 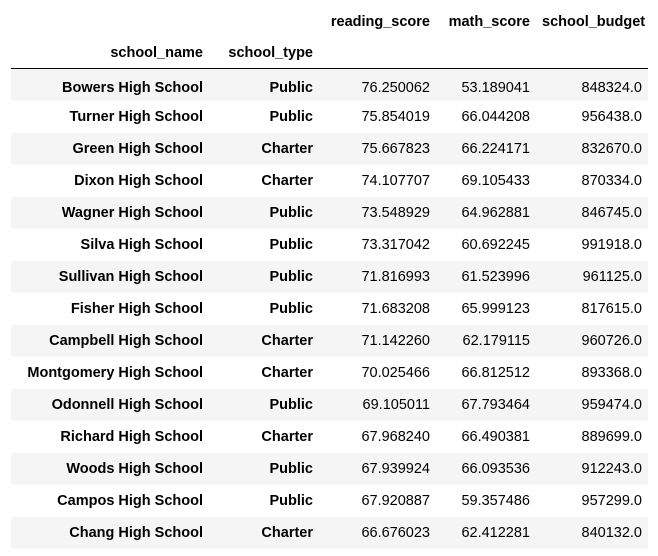 I want to click on cell-reading-score: 67.920887, so click(x=395, y=500).